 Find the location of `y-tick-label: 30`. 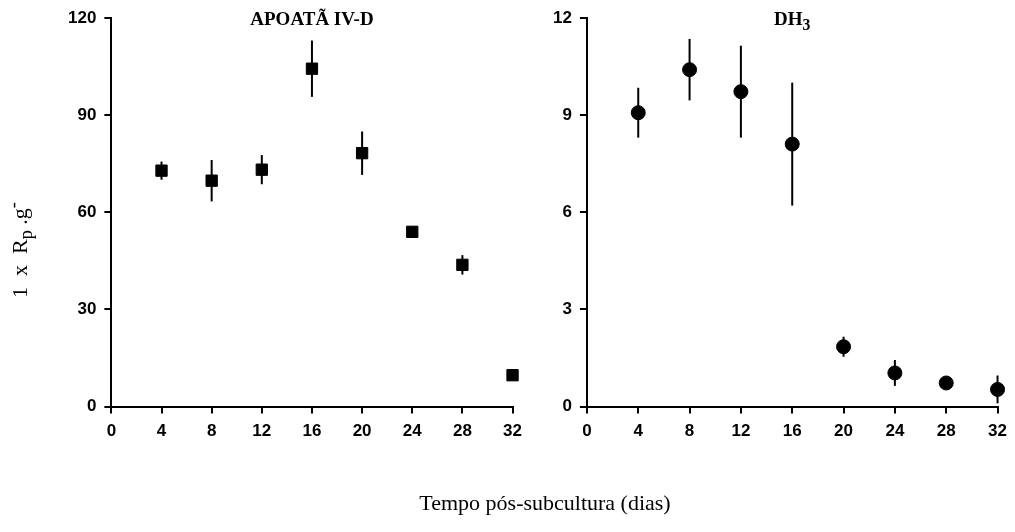

y-tick-label: 30 is located at coordinates (87, 309).